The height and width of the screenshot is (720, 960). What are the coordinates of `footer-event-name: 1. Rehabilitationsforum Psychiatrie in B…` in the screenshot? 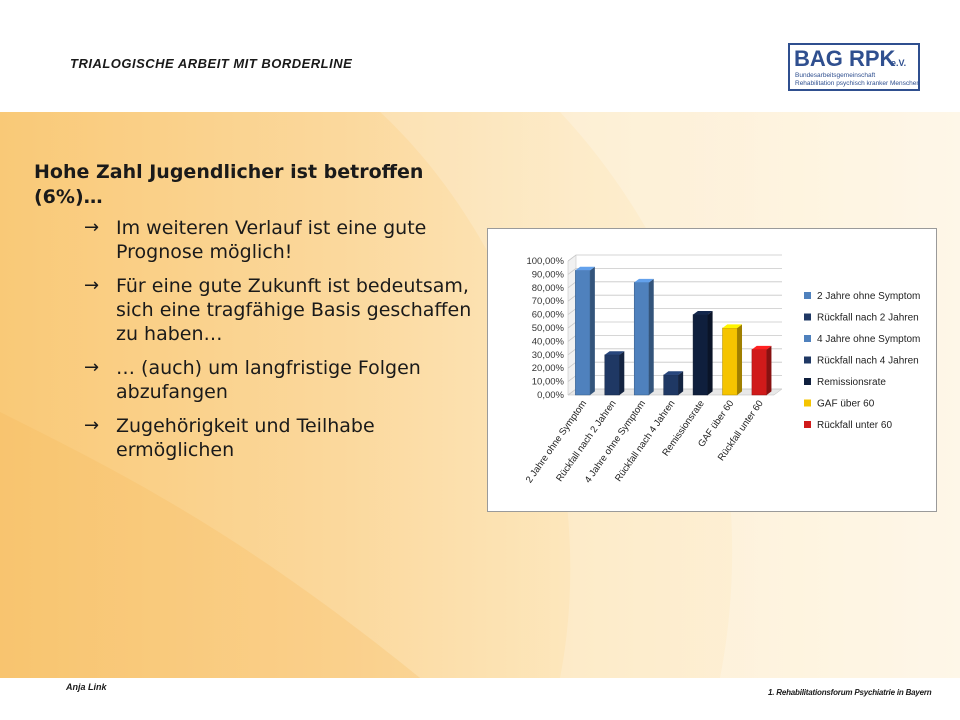 It's located at (850, 692).